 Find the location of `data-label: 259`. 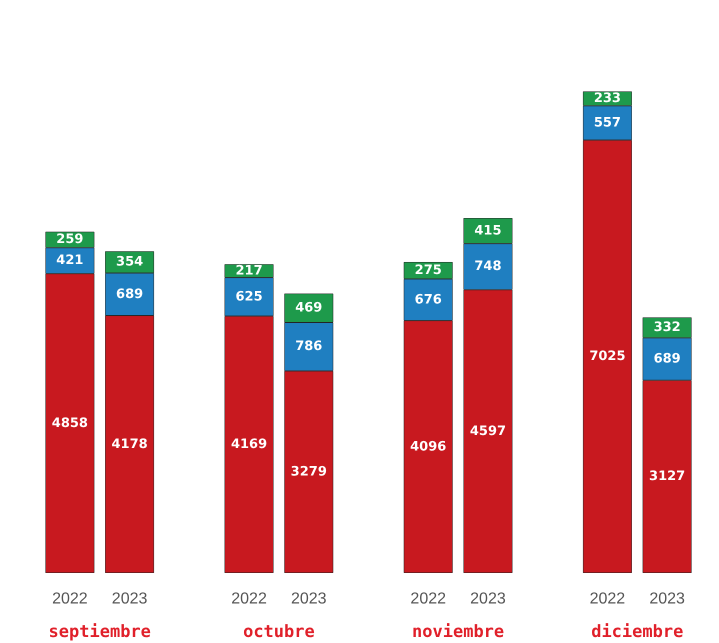

data-label: 259 is located at coordinates (70, 240).